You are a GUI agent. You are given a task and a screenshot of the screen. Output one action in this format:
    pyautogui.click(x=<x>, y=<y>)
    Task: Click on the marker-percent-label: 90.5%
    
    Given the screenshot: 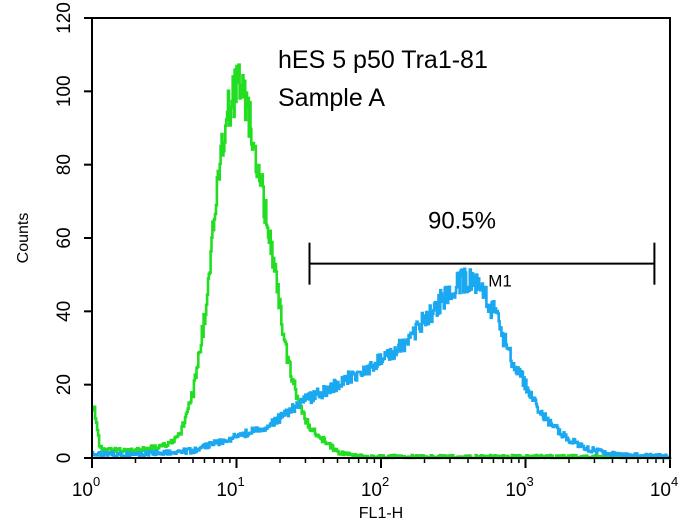 What is the action you would take?
    pyautogui.click(x=462, y=221)
    